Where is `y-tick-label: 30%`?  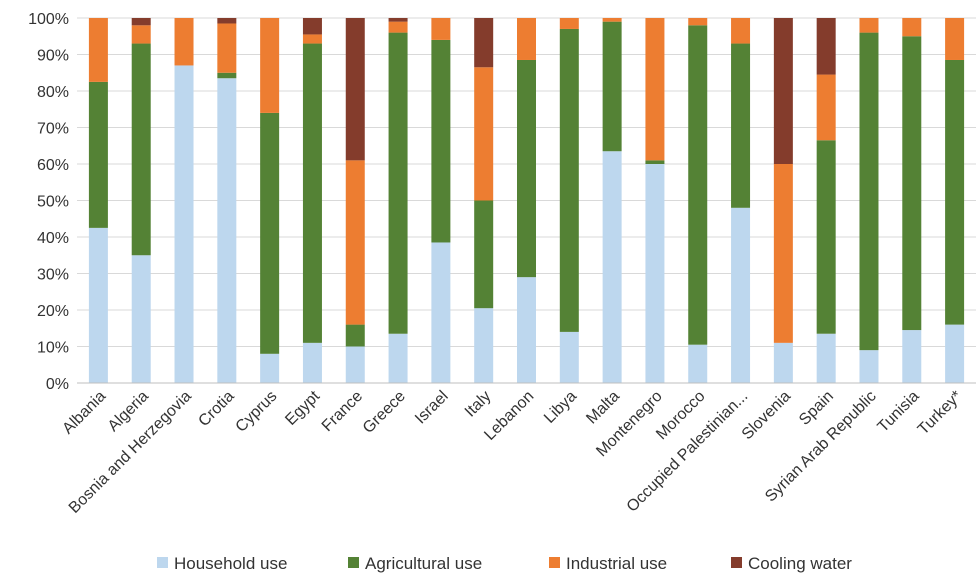
y-tick-label: 30% is located at coordinates (53, 275).